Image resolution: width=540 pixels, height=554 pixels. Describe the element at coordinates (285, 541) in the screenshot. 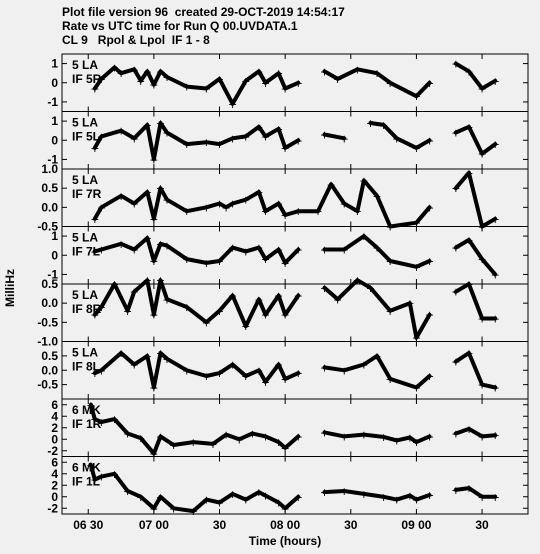

I see `x-axis-label: Time (hours)` at that location.